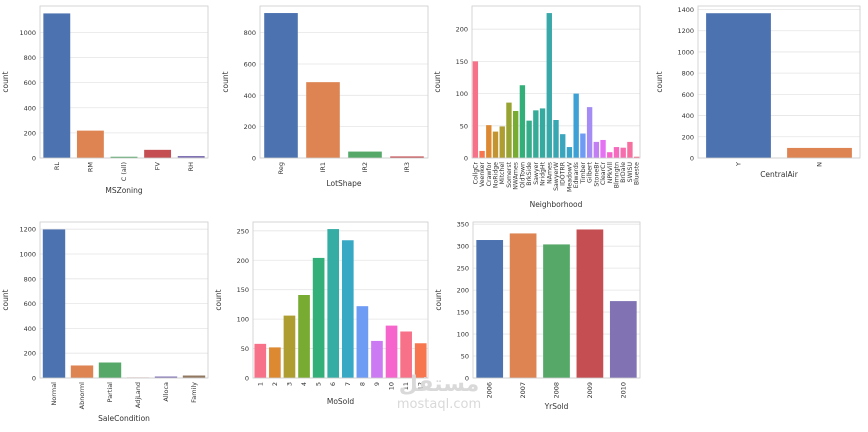 This screenshot has width=868, height=432. What do you see at coordinates (463, 269) in the screenshot?
I see `y-tick-label: 250` at bounding box center [463, 269].